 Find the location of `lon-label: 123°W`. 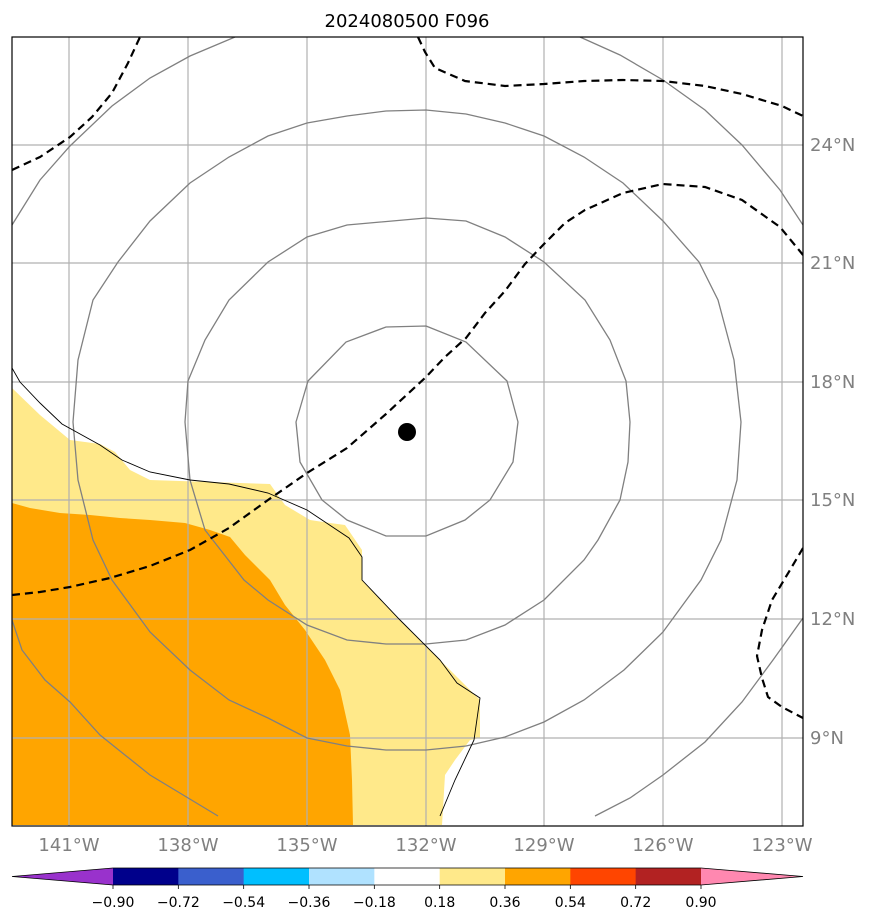

lon-label: 123°W is located at coordinates (781, 845).